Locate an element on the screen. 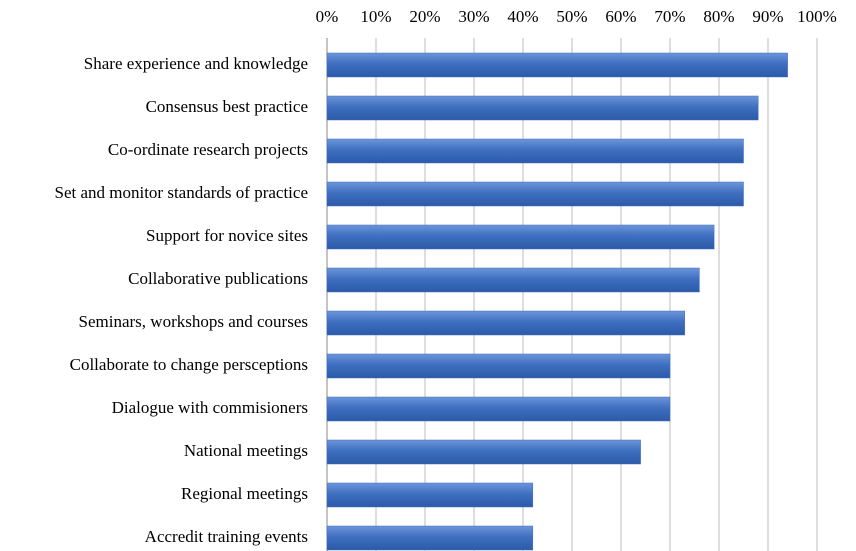 This screenshot has width=856, height=551. x-tick-label: 40% is located at coordinates (522, 16).